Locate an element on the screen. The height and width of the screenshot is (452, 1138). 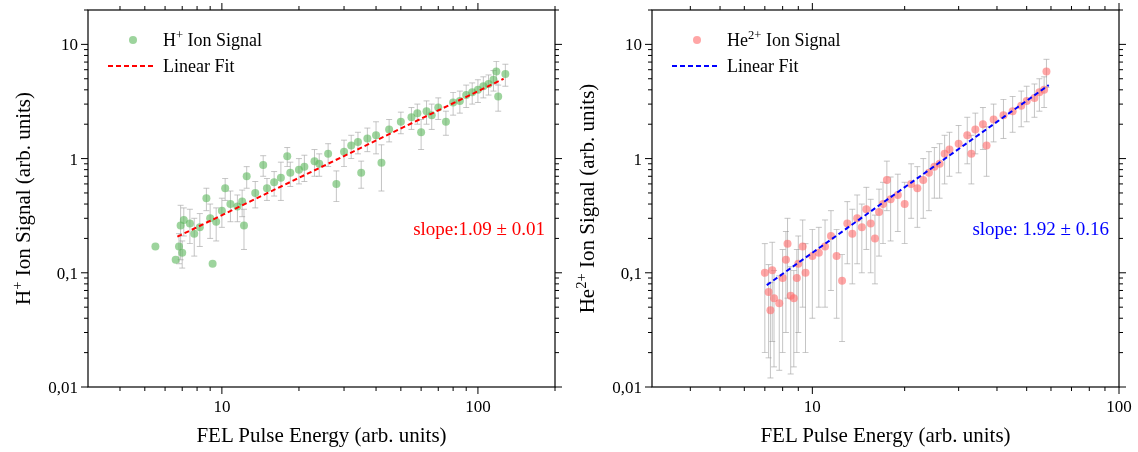
legend-label: He$^{2+}$ Ion Signal is located at coordinates (784, 39).